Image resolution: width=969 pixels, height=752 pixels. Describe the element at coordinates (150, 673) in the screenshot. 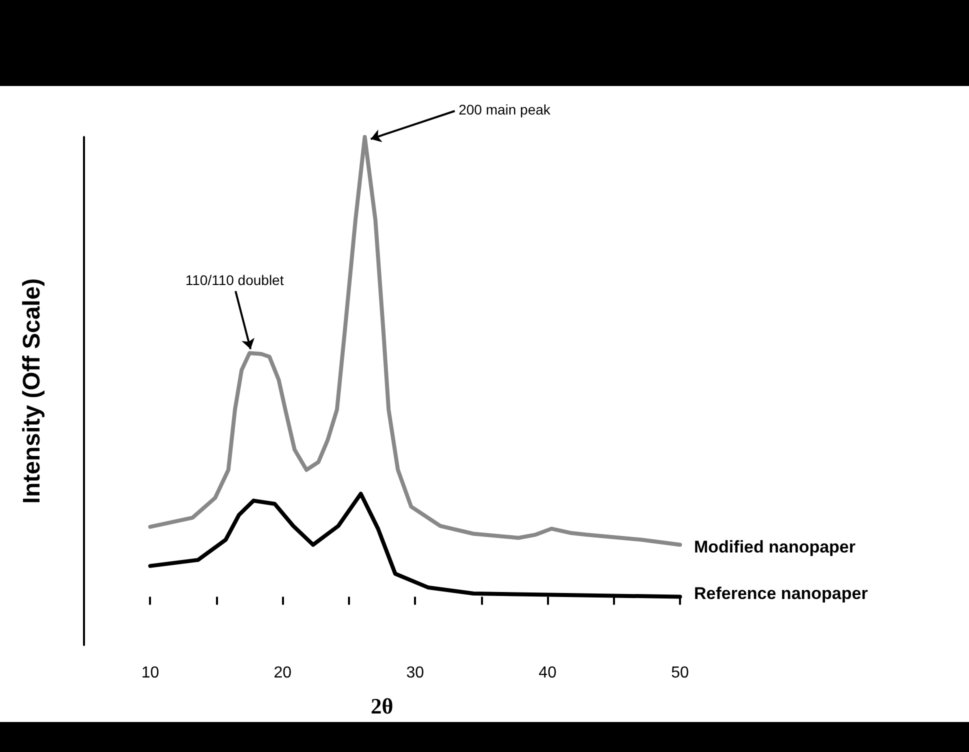

I see `x-tick-label: 10` at that location.